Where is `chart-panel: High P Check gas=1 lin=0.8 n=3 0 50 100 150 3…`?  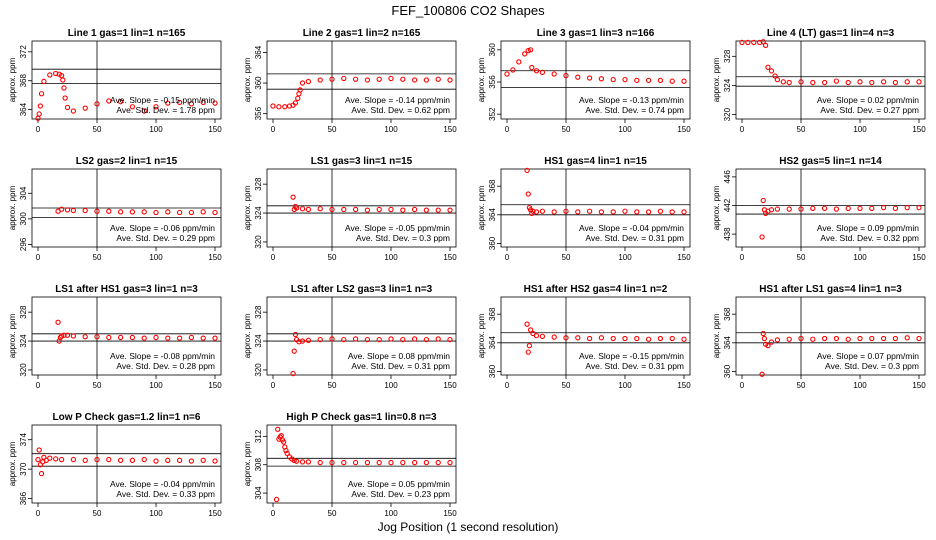
chart-panel: High P Check gas=1 lin=0.8 n=3 0 50 100 150 3… is located at coordinates (350, 465).